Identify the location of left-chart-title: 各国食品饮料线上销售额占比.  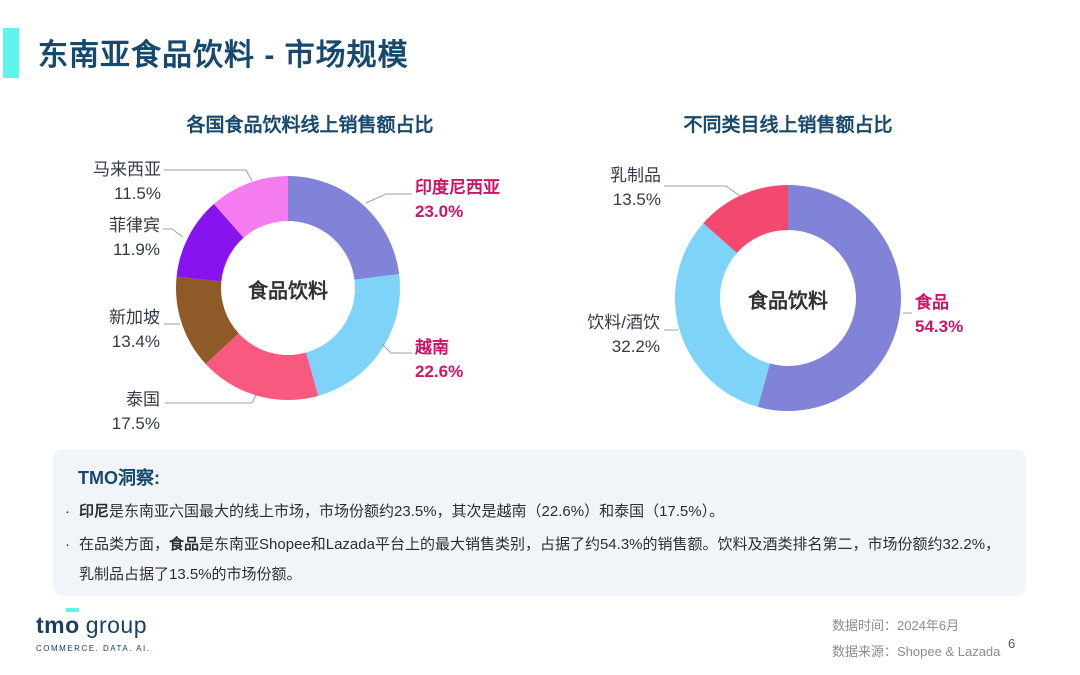
(310, 125).